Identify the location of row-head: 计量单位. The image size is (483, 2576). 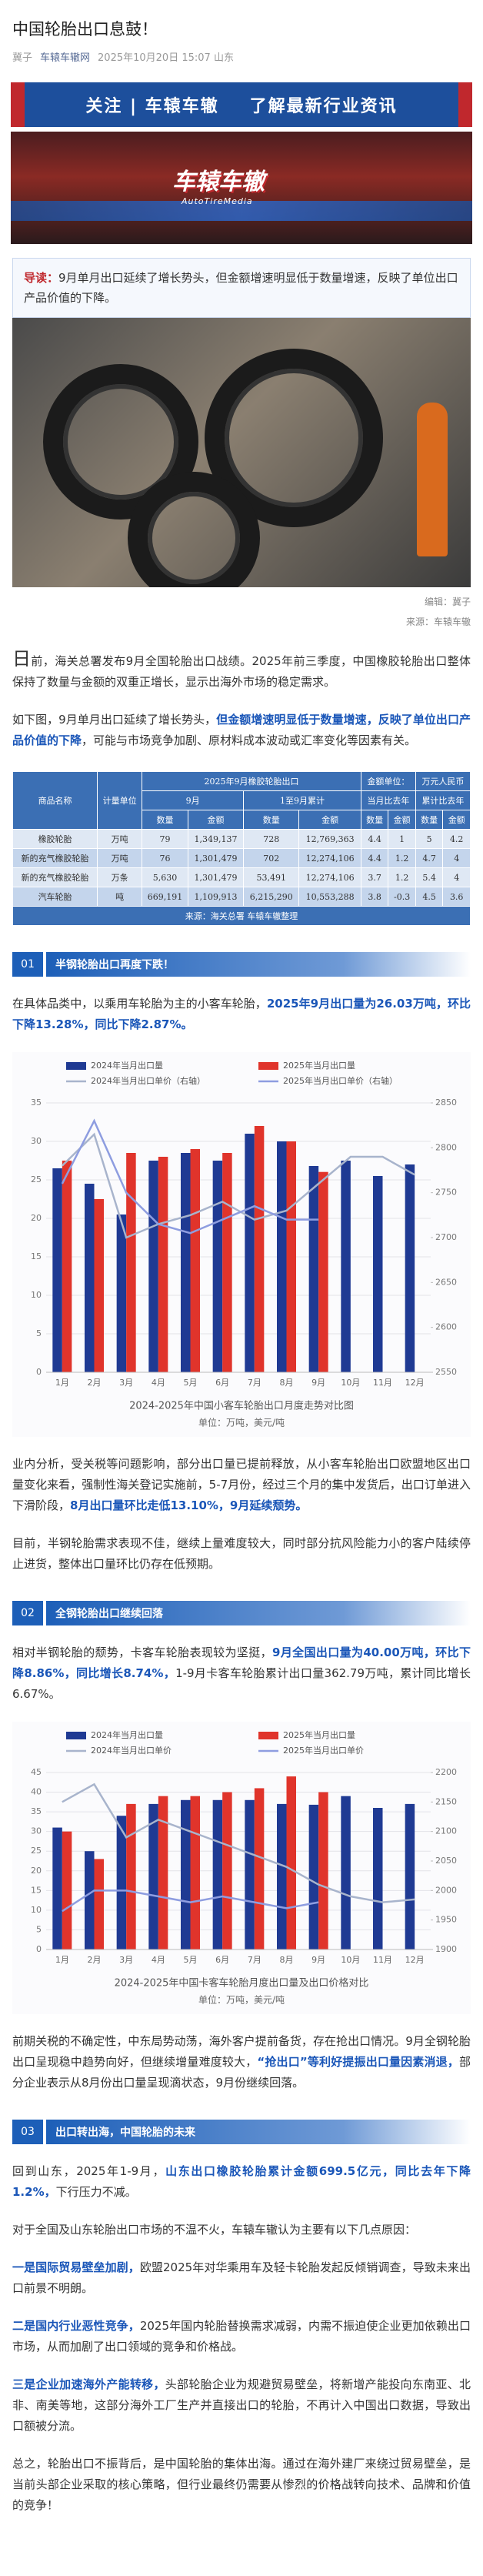
(120, 800).